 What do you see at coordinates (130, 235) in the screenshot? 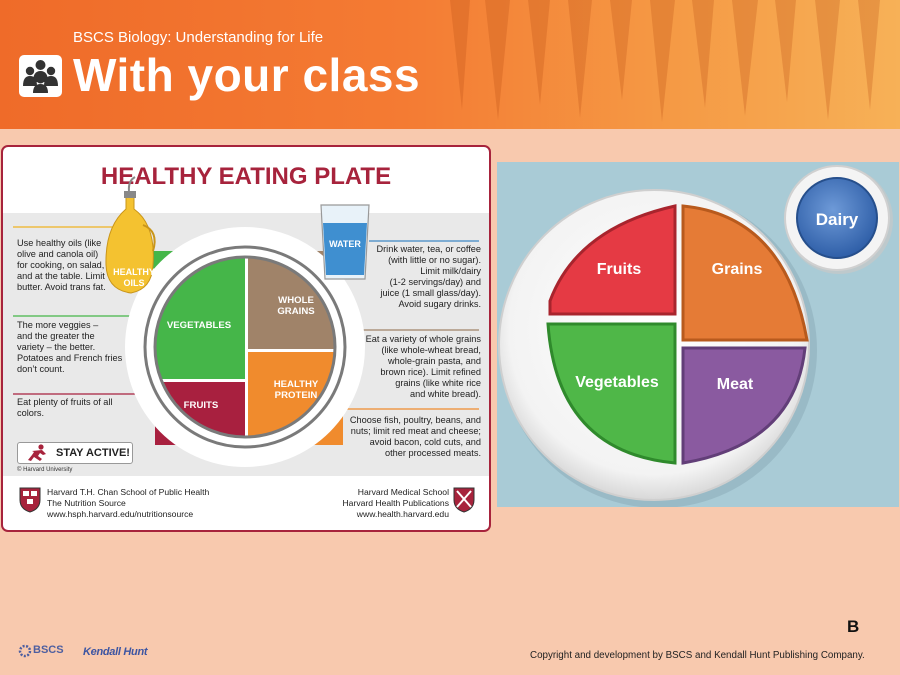
I see `oil-bottle-icon` at bounding box center [130, 235].